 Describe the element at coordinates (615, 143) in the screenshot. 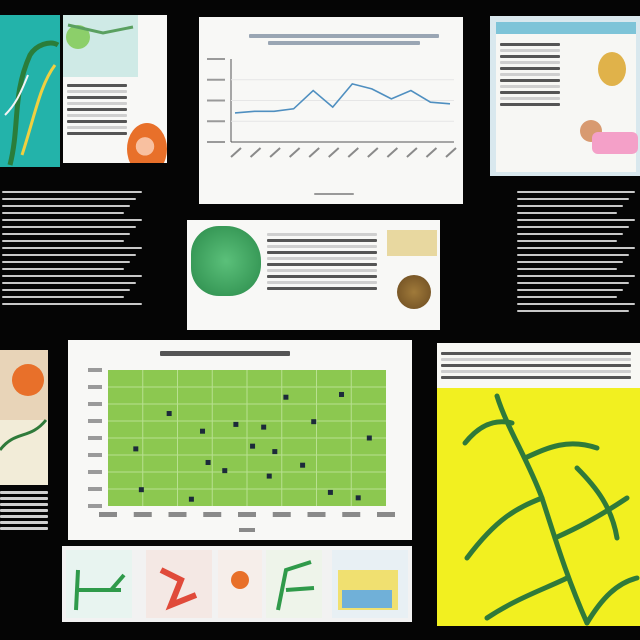

I see `pink-swatch` at that location.